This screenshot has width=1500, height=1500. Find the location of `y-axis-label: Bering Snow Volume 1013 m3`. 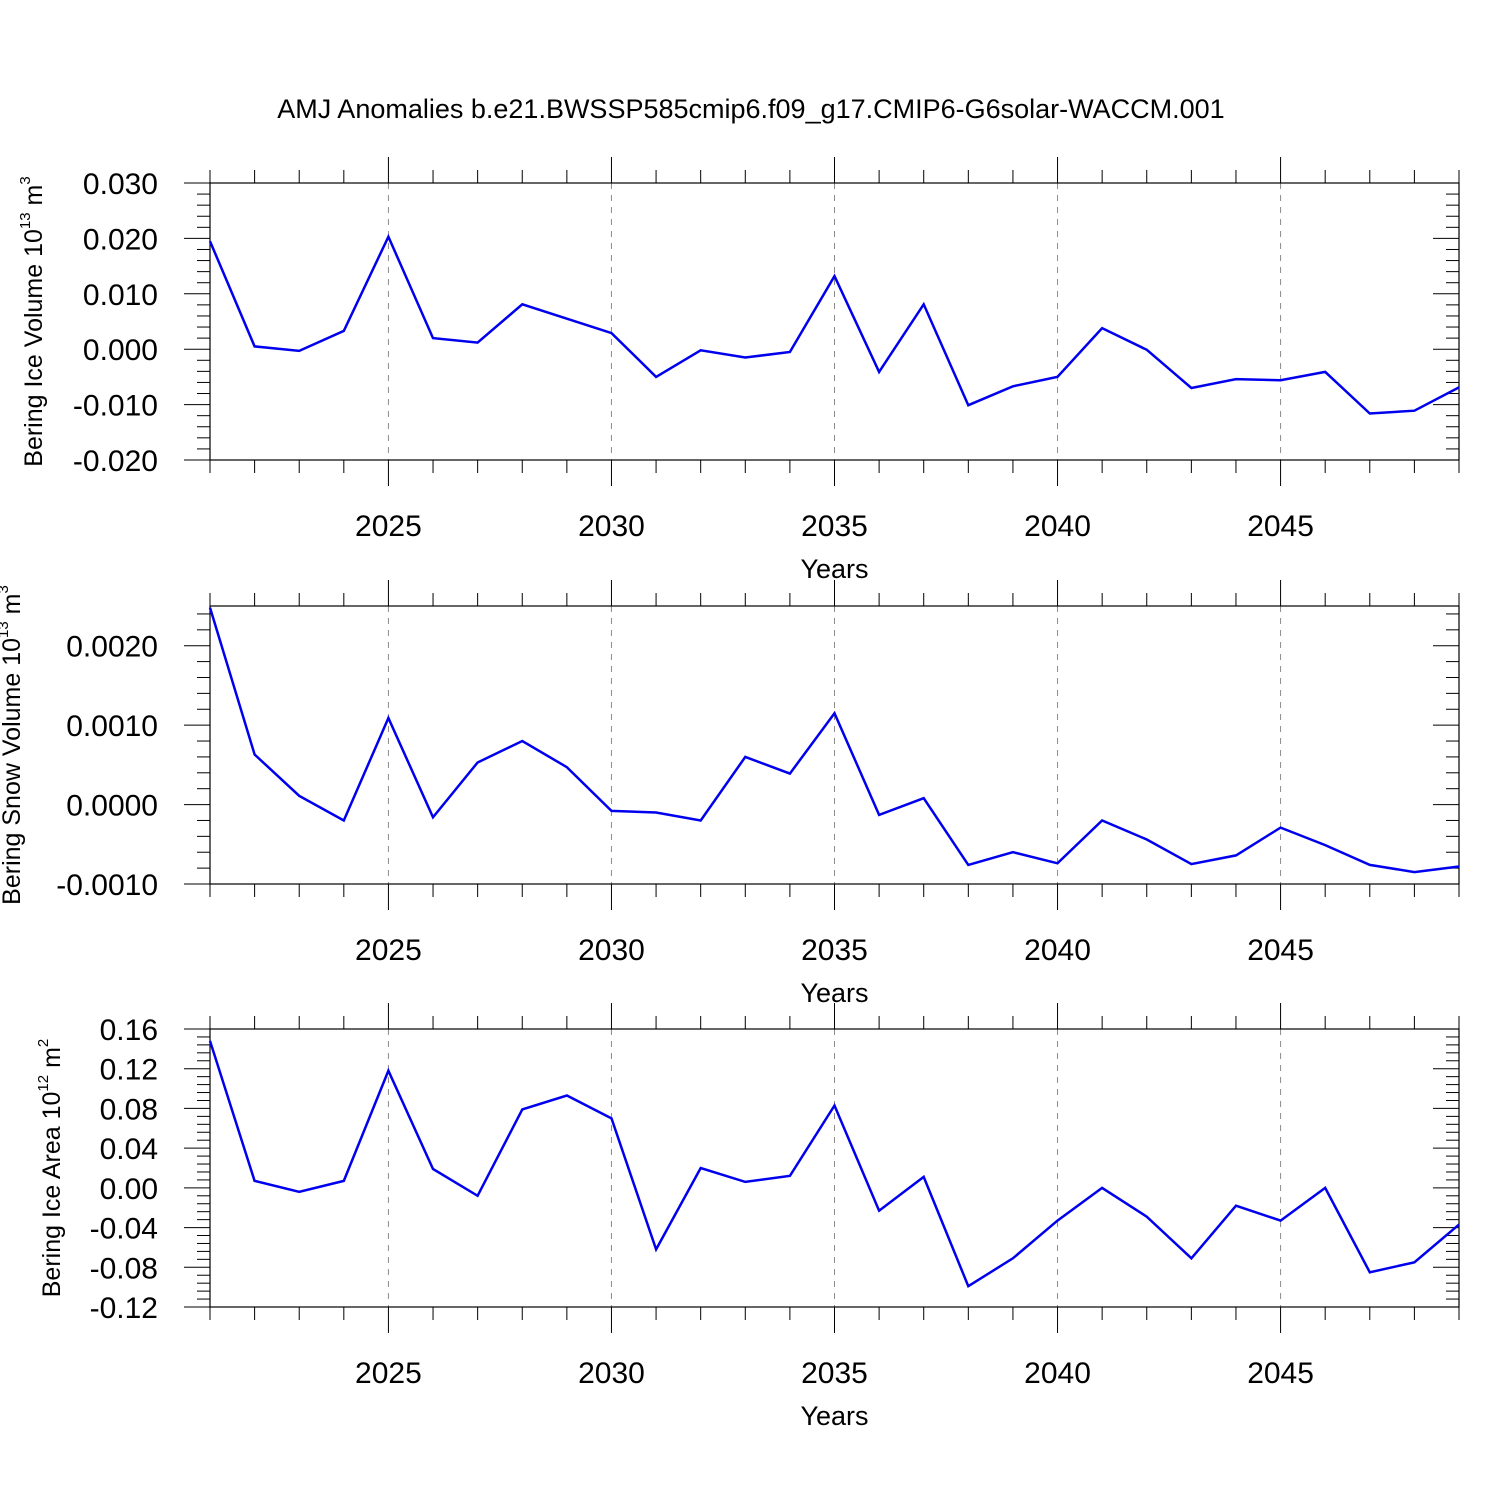

y-axis-label: Bering Snow Volume 1013 m3 is located at coordinates (13, 745).